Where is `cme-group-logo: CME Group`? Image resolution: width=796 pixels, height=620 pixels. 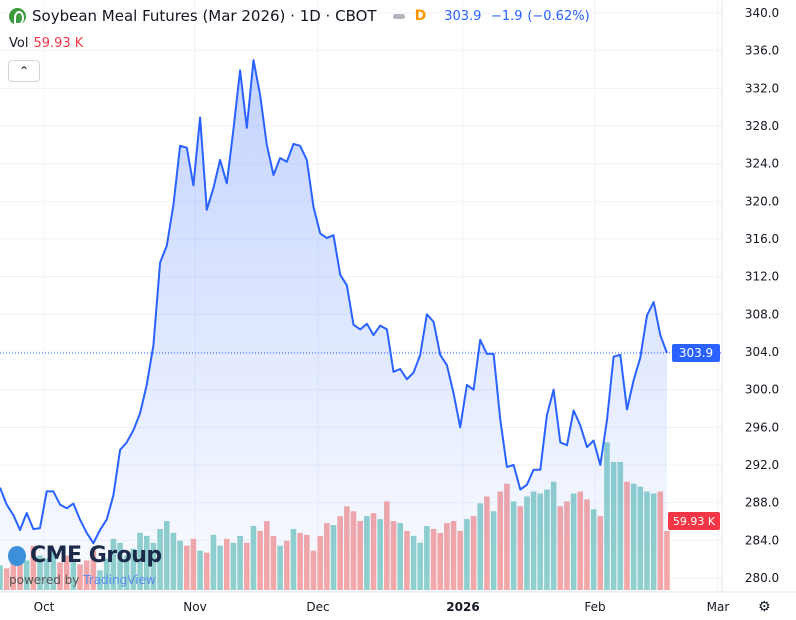 cme-group-logo: CME Group is located at coordinates (85, 555).